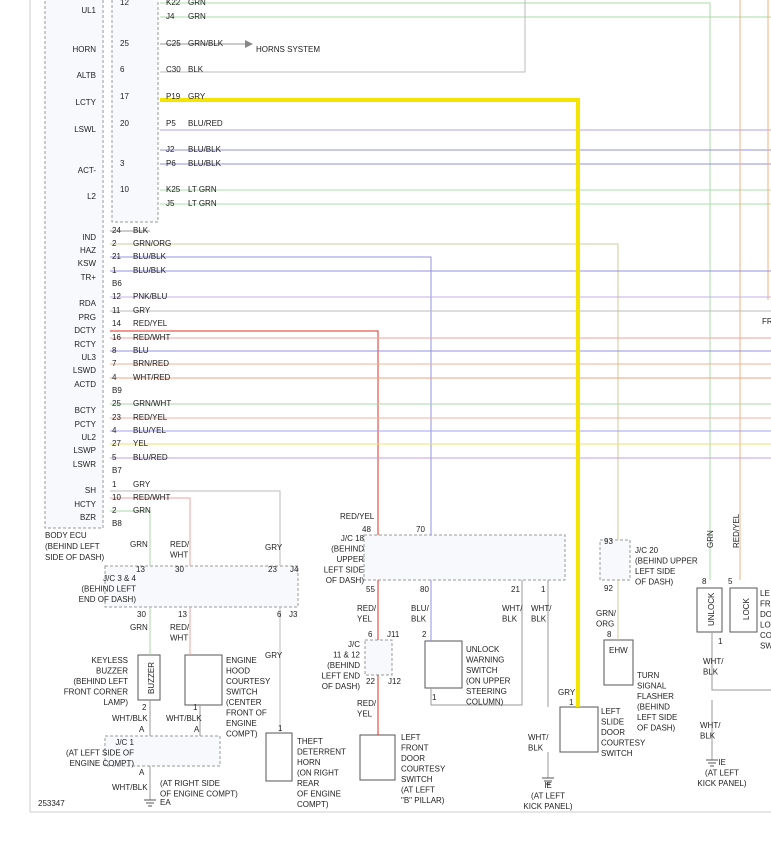 Image resolution: width=771 pixels, height=843 pixels. Describe the element at coordinates (618, 662) in the screenshot. I see `flasher` at that location.